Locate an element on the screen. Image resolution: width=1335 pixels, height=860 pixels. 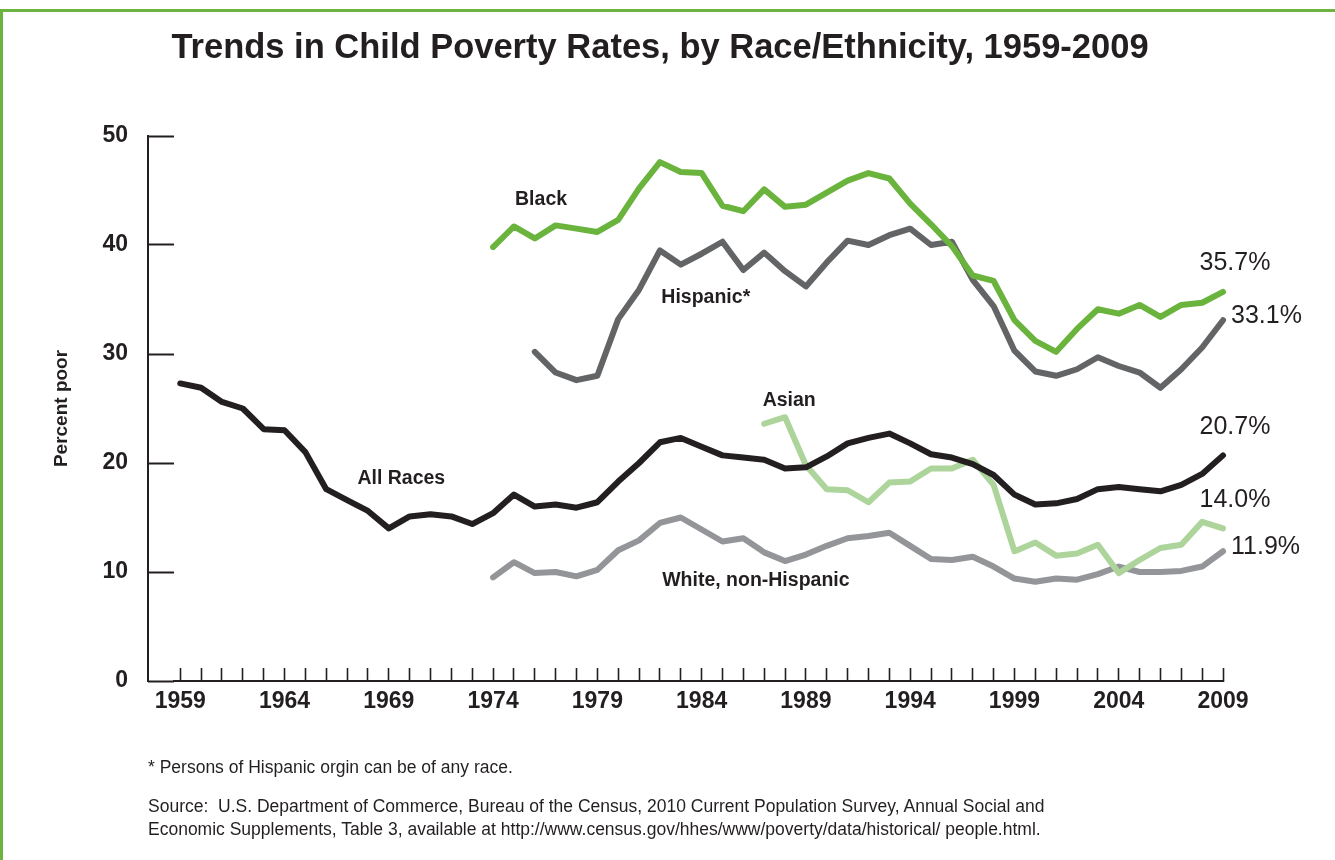
source-note: Source: U.S. Department of Commerce, Bureau of the Census, 2010 Current Population Survey, Annual Social and Economic Supplements, Table 3, available at http://www.census.gov/hhes/www/poverty/data/historical/ people.html. is located at coordinates (597, 818).